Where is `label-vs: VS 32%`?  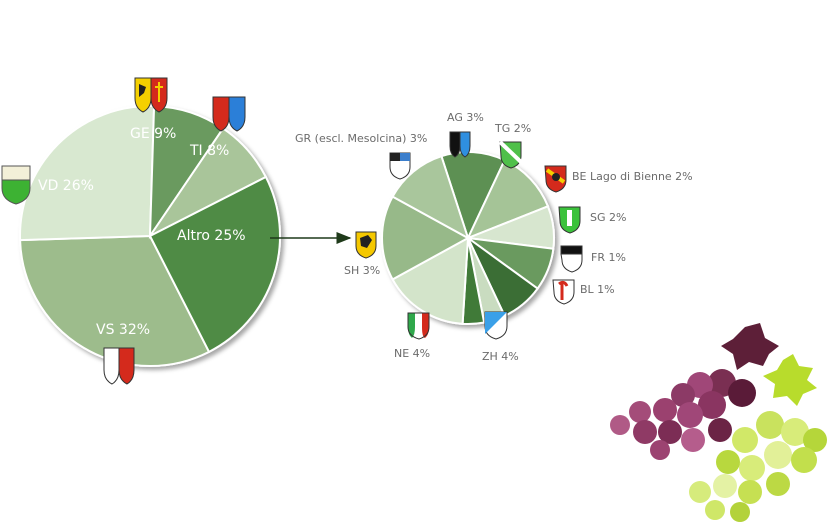
label-vs: VS 32% is located at coordinates (123, 330).